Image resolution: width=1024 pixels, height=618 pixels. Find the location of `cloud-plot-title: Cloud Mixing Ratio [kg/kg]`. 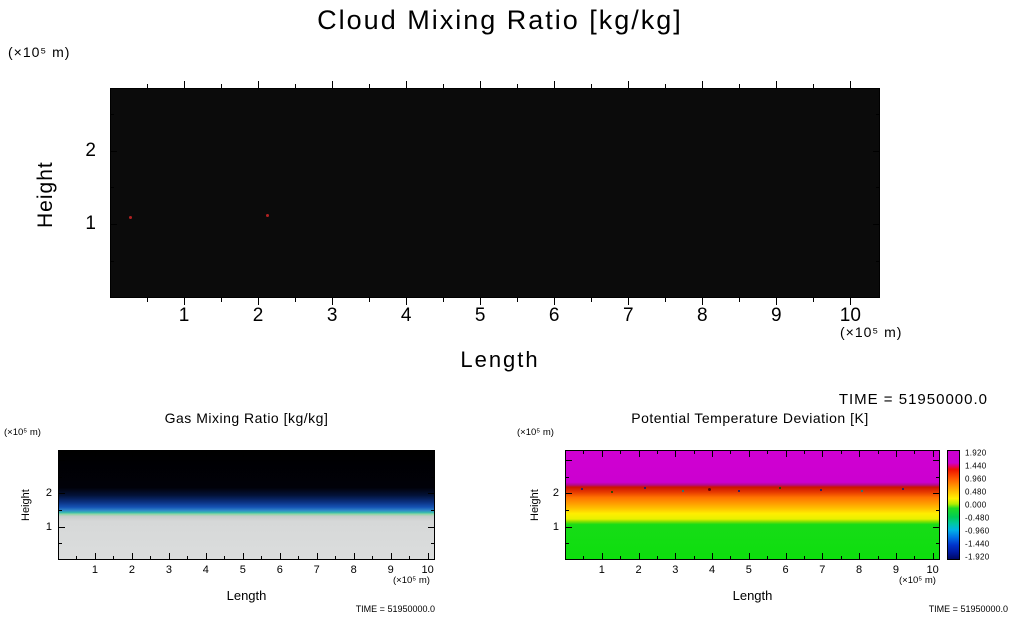

cloud-plot-title: Cloud Mixing Ratio [kg/kg] is located at coordinates (500, 20).